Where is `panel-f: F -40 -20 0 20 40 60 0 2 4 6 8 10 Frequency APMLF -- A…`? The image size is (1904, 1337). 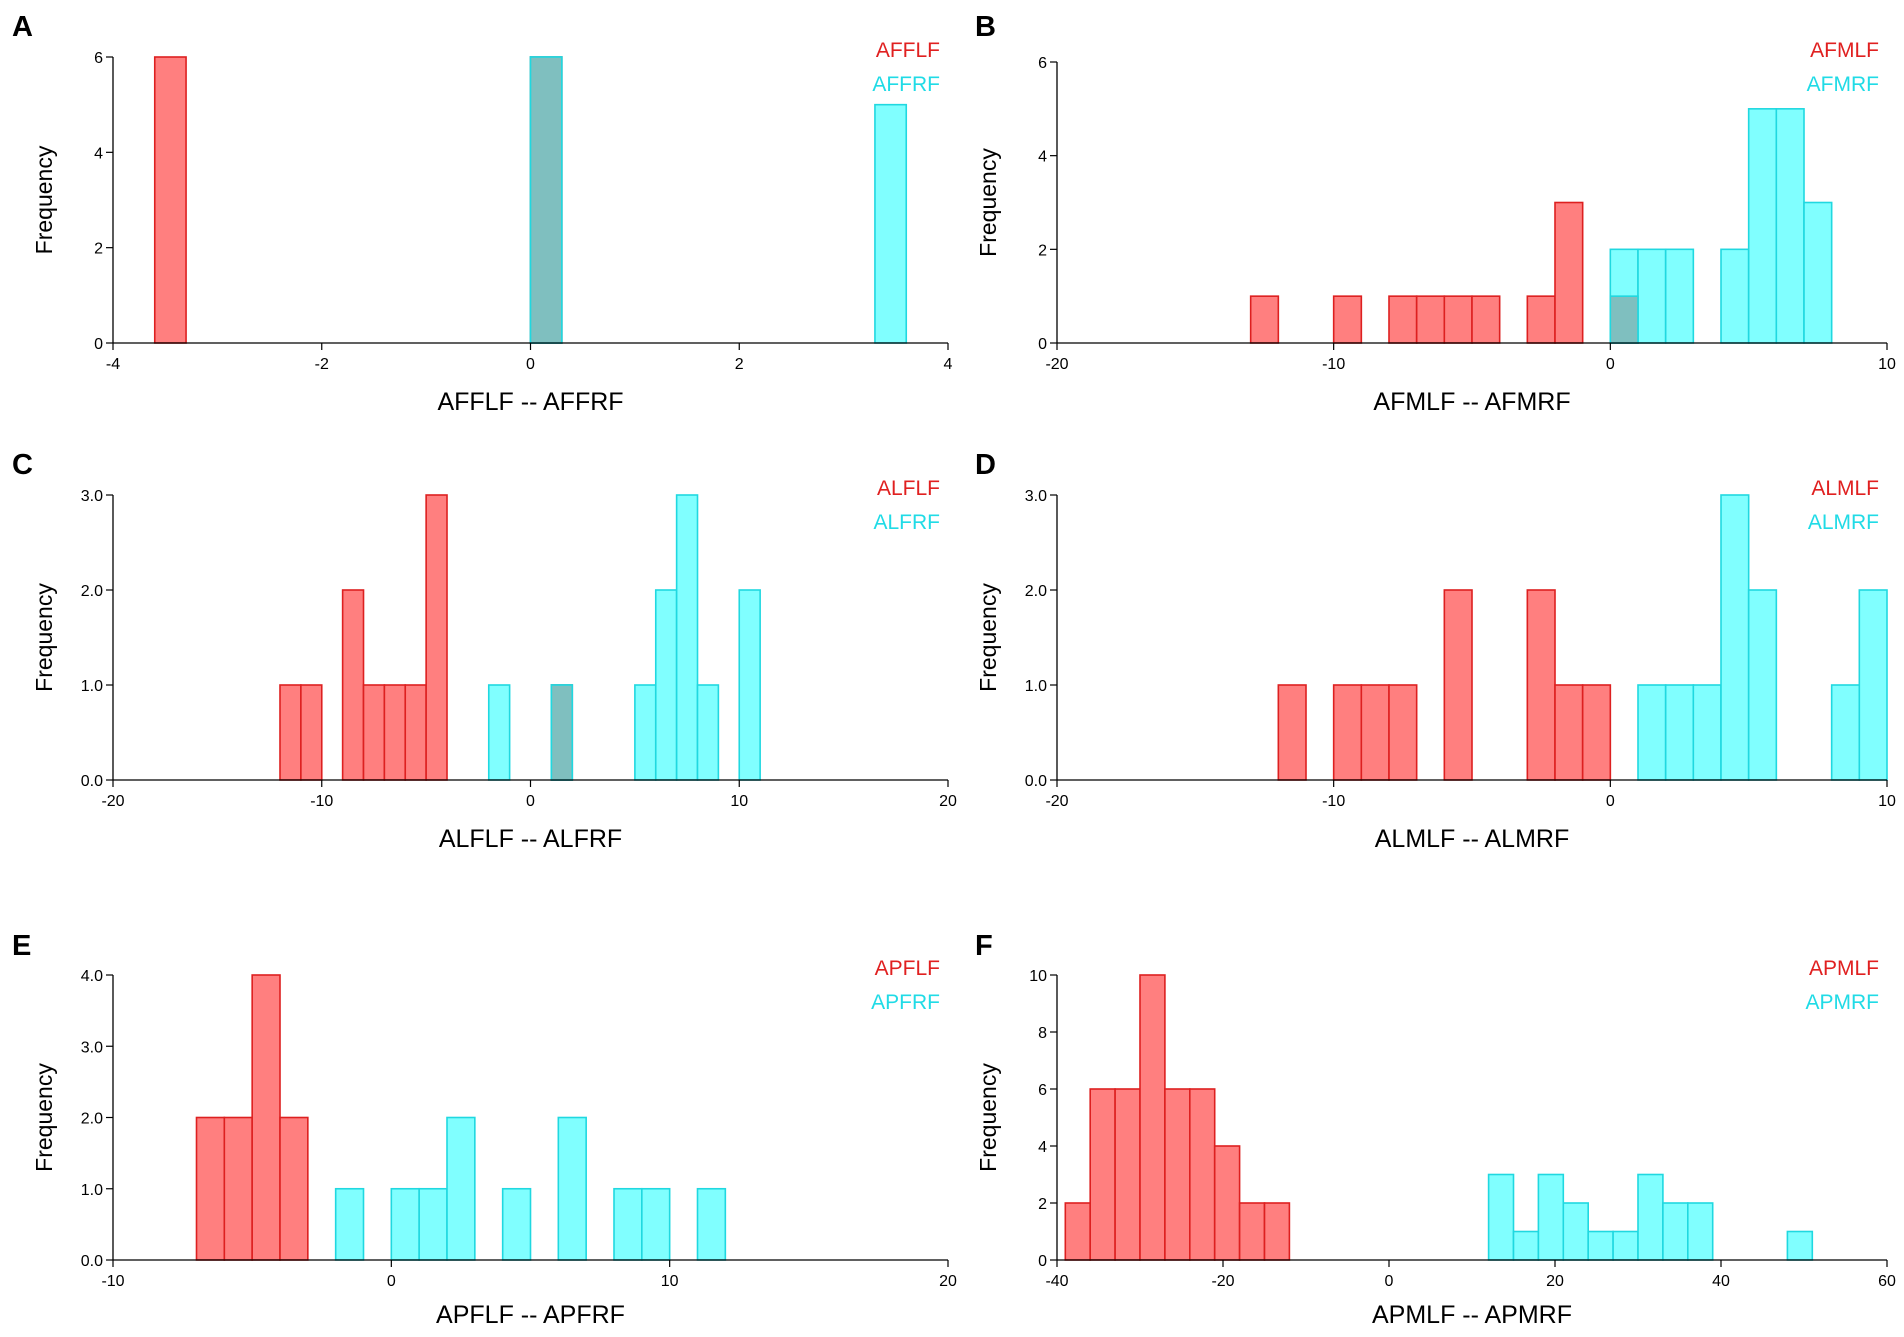
panel-f: F -40 -20 0 20 40 60 0 2 4 6 8 10 Frequency APMLF -- A… is located at coordinates (1435, 1129).